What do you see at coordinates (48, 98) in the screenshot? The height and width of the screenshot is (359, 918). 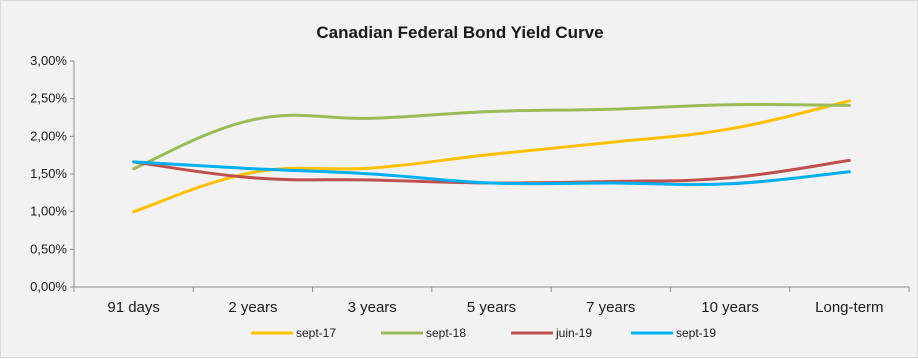 I see `y-tick-label: 2,50%` at bounding box center [48, 98].